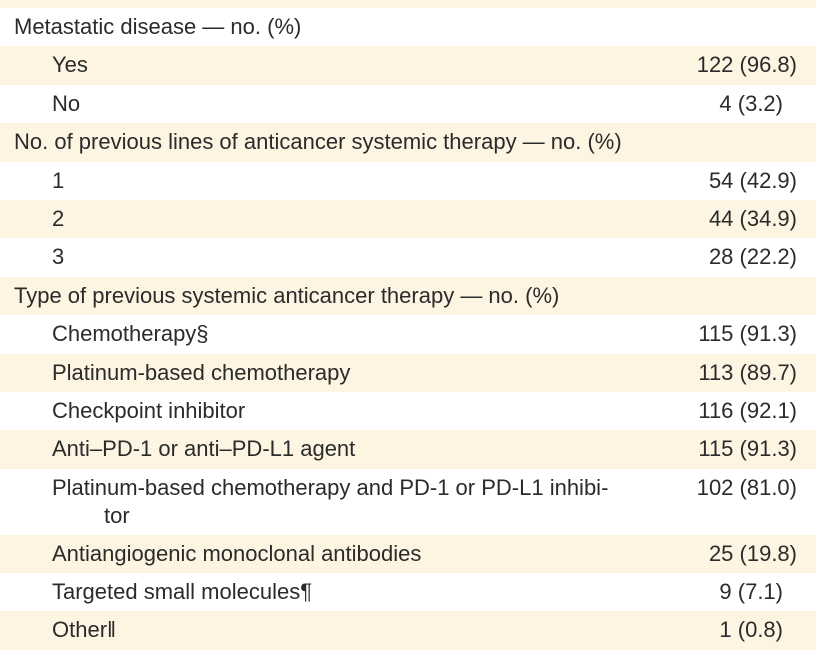  Describe the element at coordinates (752, 180) in the screenshot. I see `row-value: 54 (42.9)` at that location.